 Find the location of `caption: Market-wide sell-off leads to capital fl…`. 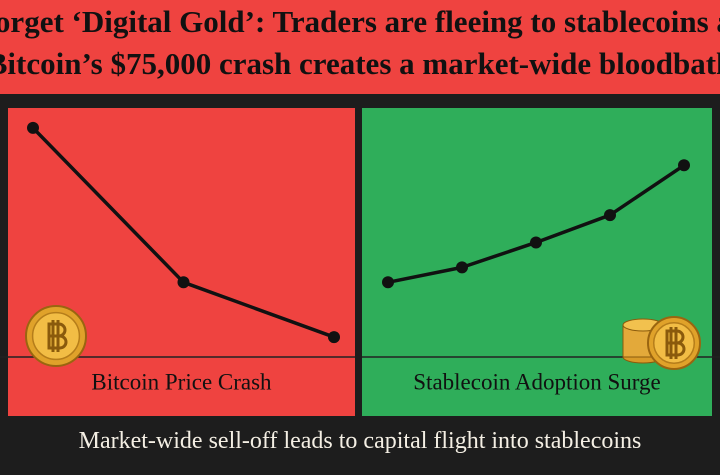

caption: Market-wide sell-off leads to capital fl… is located at coordinates (360, 441).